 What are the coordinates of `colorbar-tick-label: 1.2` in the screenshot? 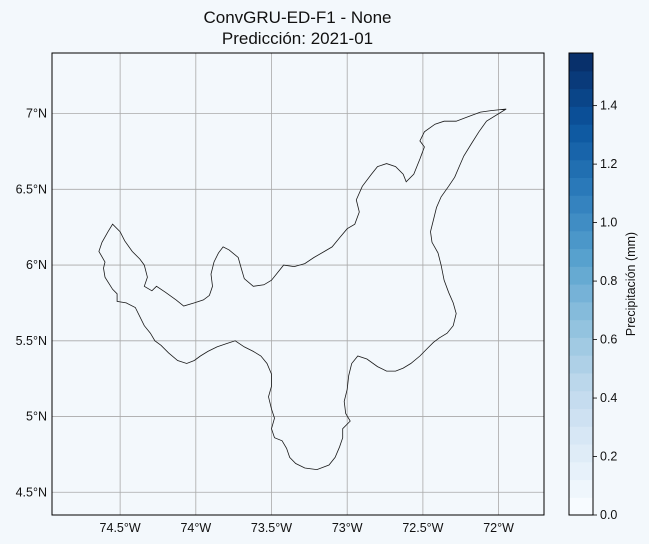 It's located at (608, 164).